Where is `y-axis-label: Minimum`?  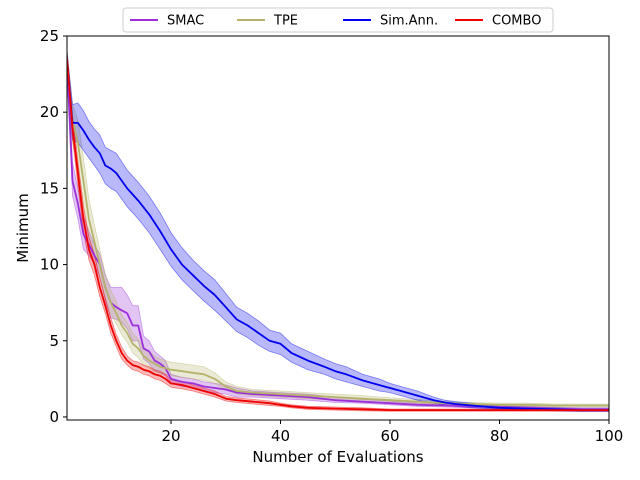
y-axis-label: Minimum is located at coordinates (23, 228).